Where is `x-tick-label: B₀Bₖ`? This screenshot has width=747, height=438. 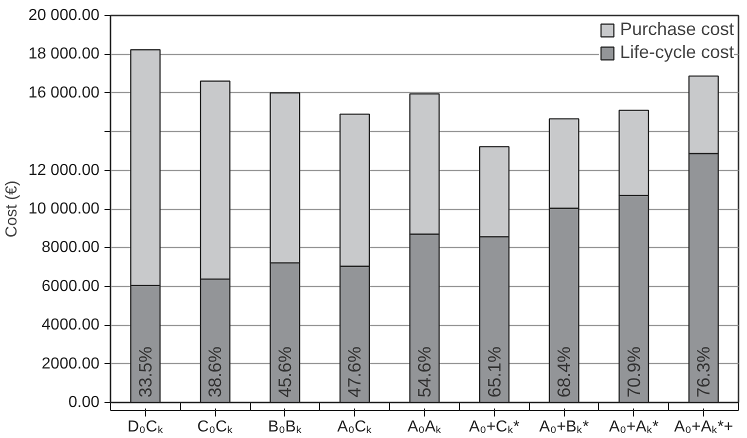
x-tick-label: B₀Bₖ is located at coordinates (285, 427).